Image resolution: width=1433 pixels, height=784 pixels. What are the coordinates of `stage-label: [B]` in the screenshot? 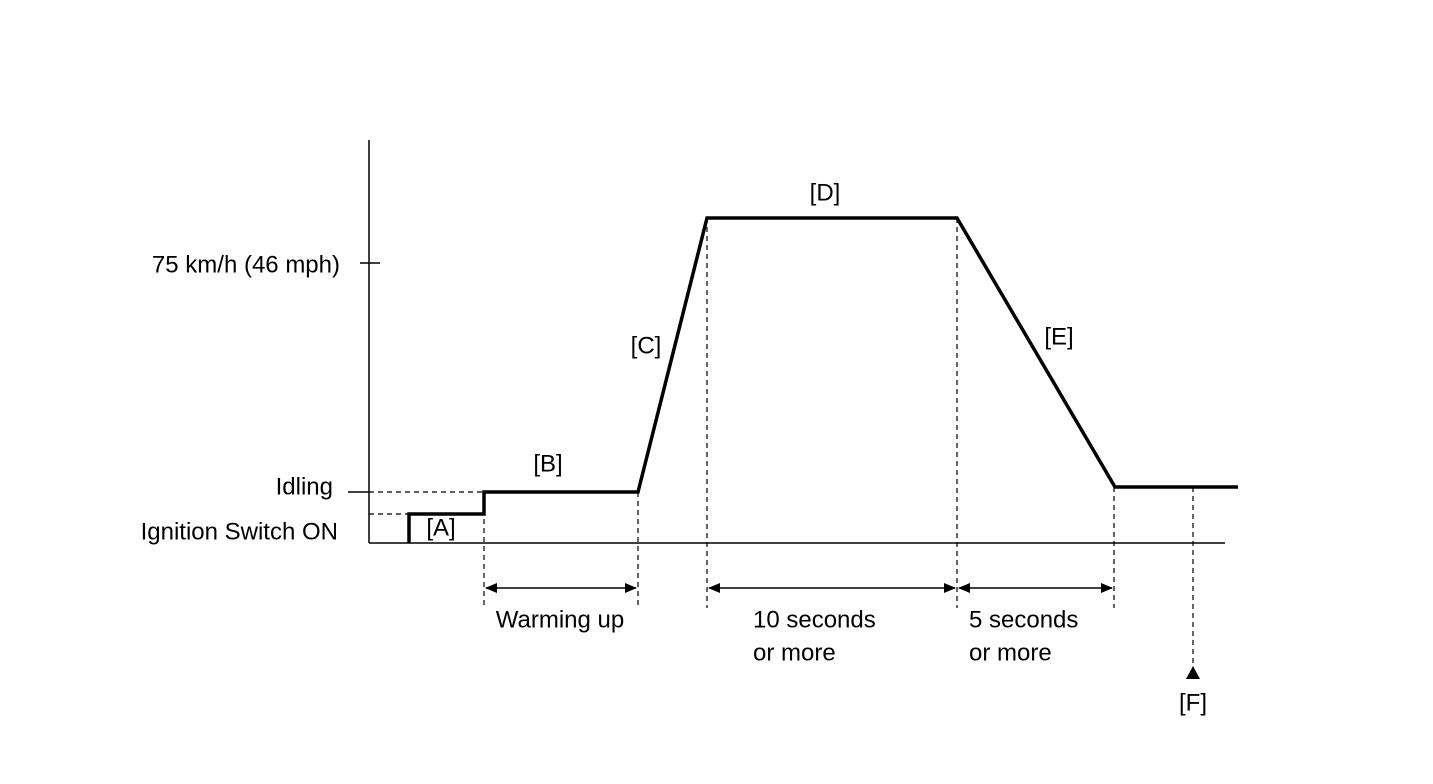 It's located at (547, 463).